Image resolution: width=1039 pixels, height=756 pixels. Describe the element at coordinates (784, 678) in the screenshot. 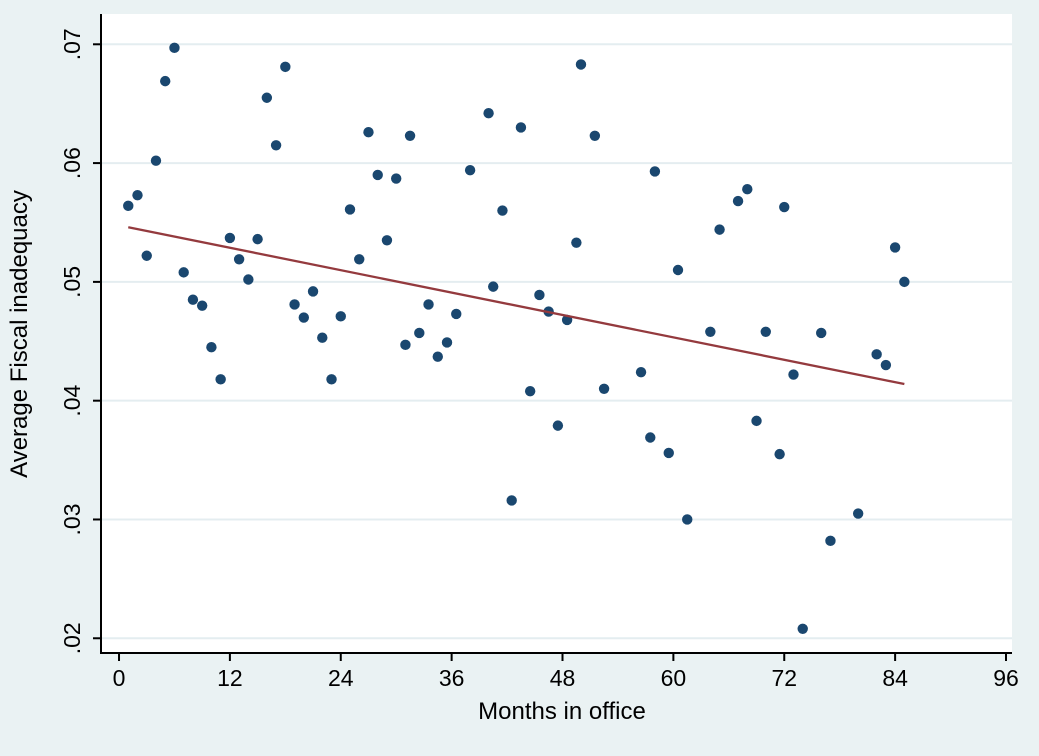

I see `x-tick-label: 72` at that location.